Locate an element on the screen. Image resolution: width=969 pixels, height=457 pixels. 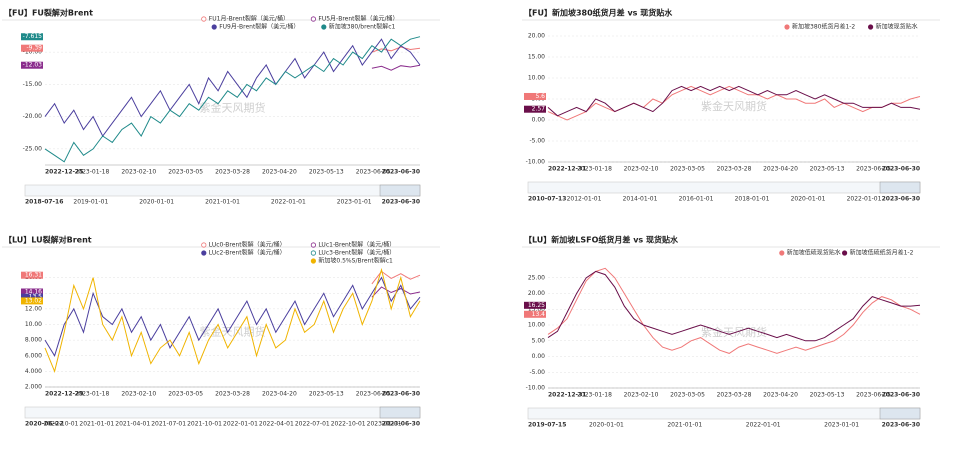
chart-title: 【LU】新加坡LSFO纸货月差 vs 现货贴水 is located at coordinates (601, 240).